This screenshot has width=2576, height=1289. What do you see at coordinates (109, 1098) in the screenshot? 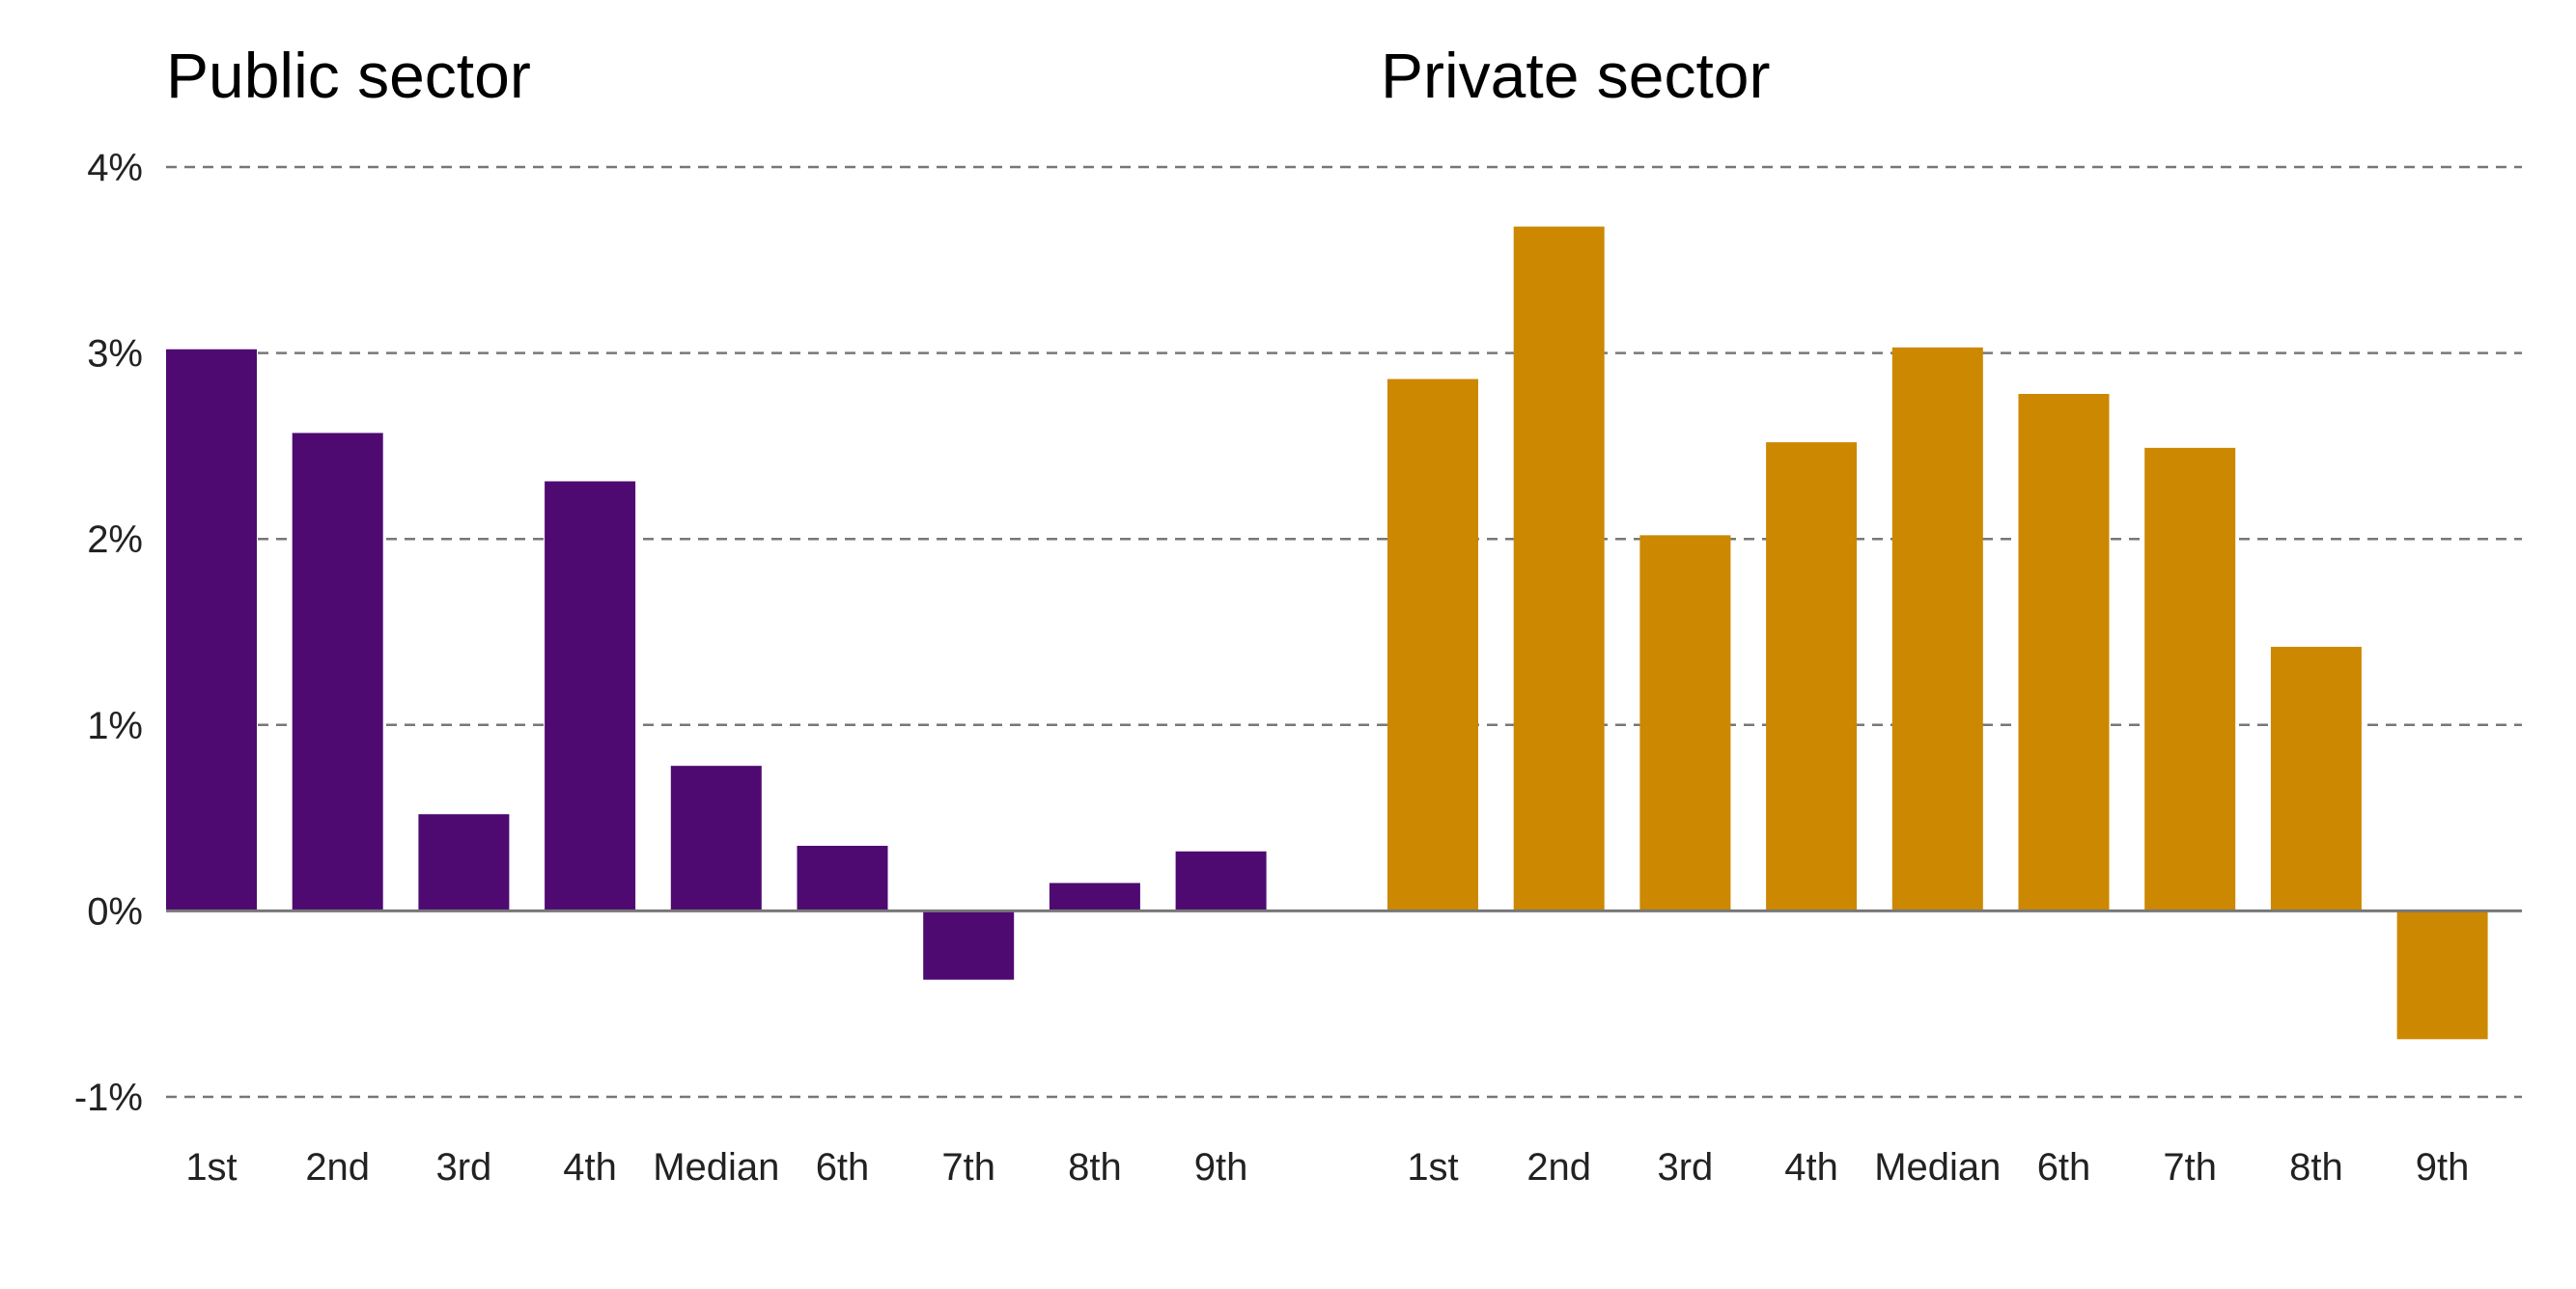
I see `y-tick-label: -1%` at bounding box center [109, 1098].